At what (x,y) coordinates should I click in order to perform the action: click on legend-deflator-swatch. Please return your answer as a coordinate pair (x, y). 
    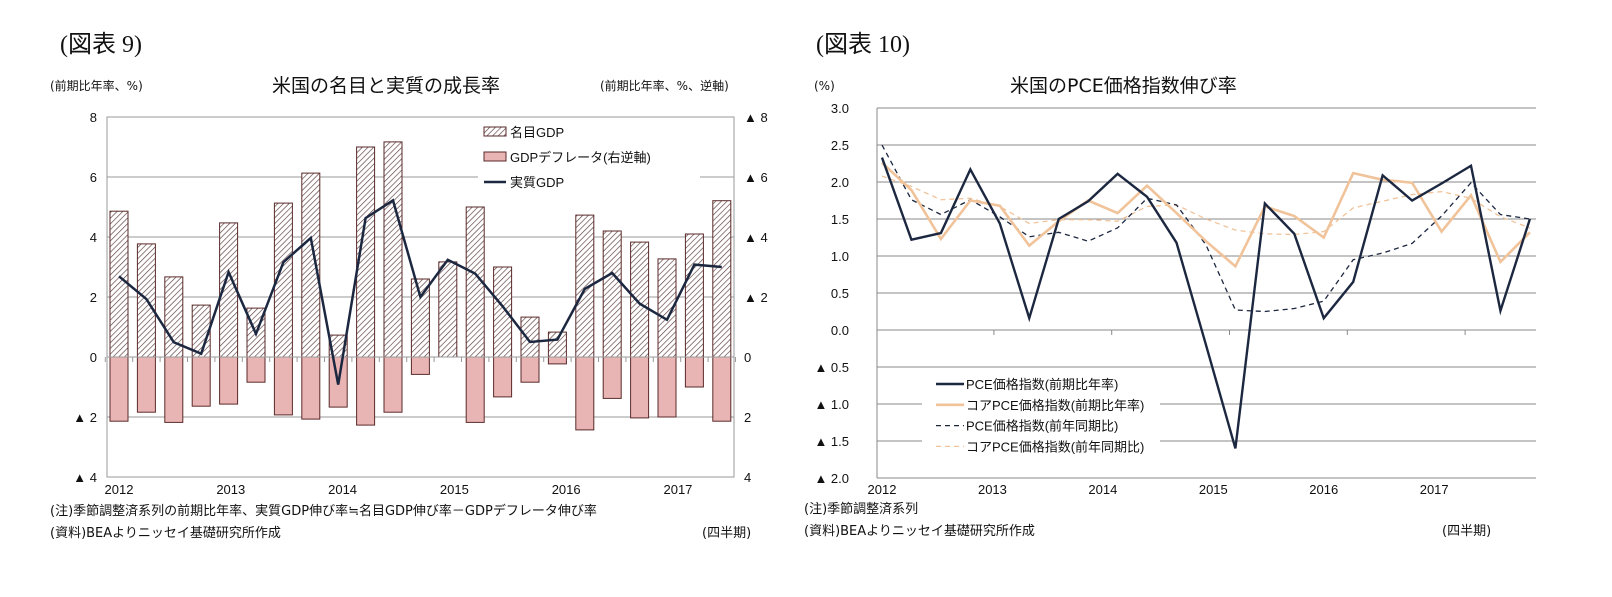
    Looking at the image, I should click on (495, 156).